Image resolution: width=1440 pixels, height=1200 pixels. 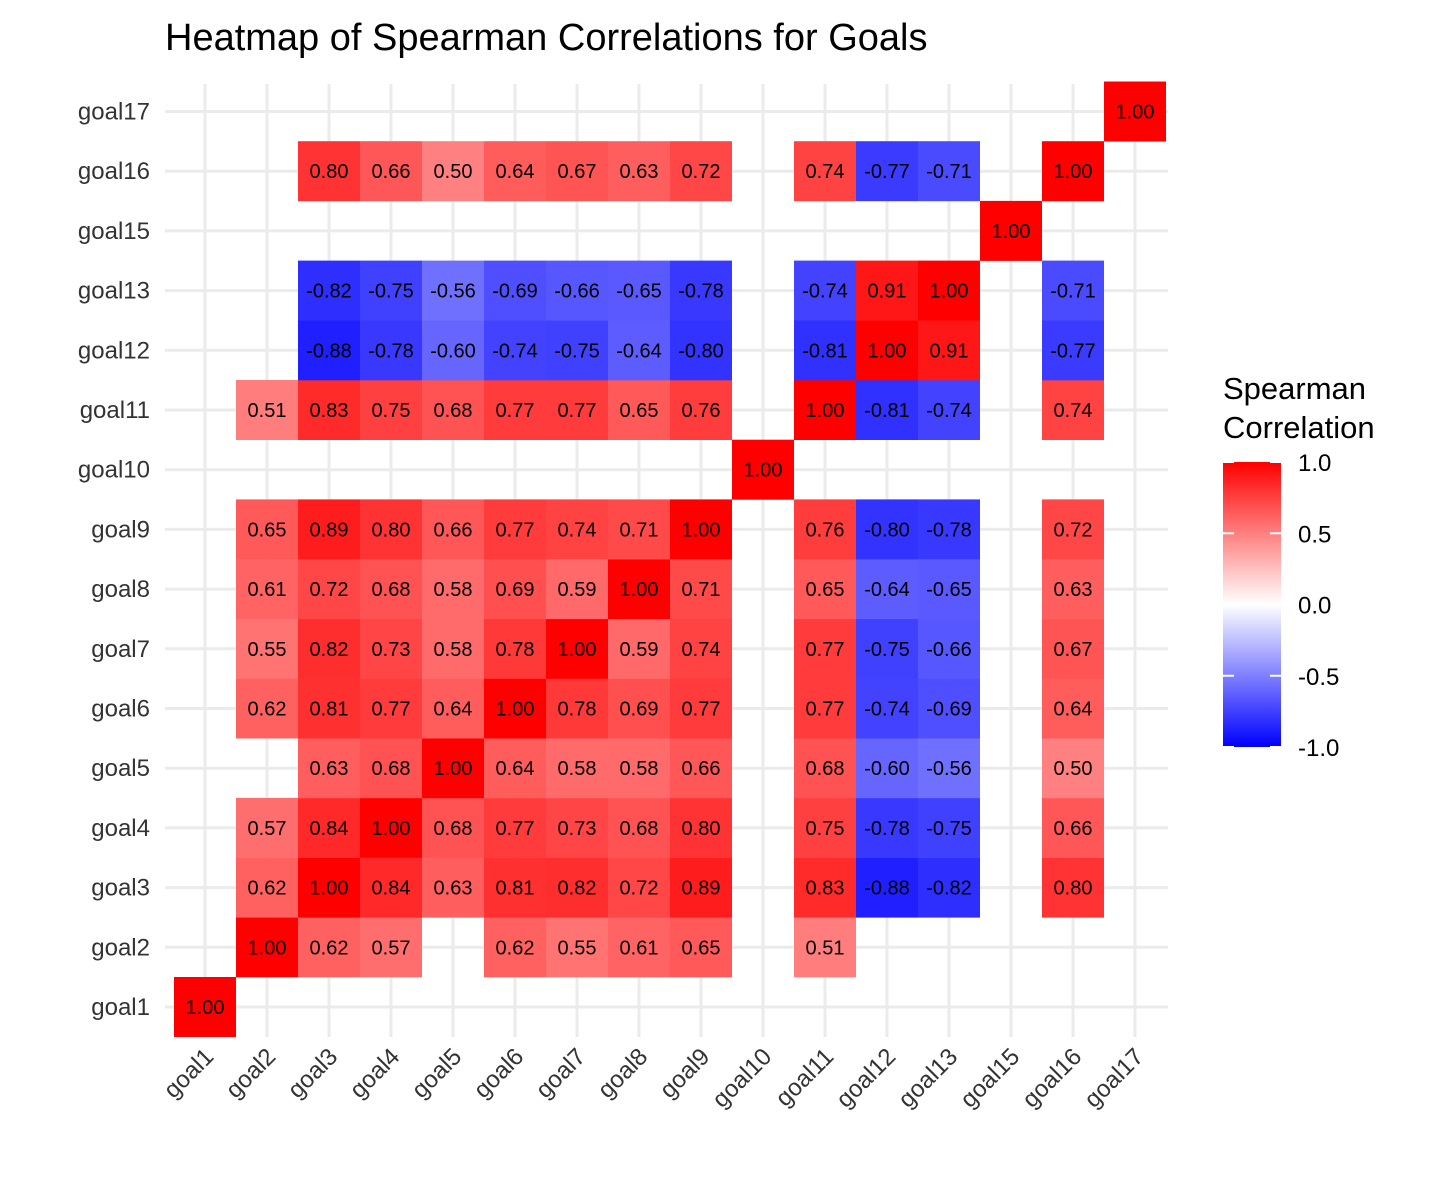 I want to click on heatmap-cell-goal3-goal12, so click(x=329, y=350).